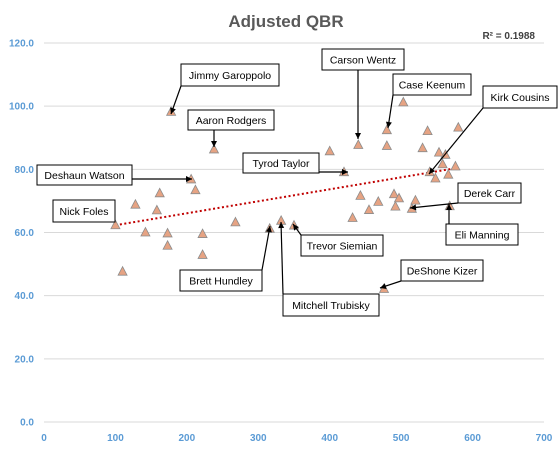 This screenshot has width=560, height=455. I want to click on y-tick-label: 120.0, so click(21, 44).